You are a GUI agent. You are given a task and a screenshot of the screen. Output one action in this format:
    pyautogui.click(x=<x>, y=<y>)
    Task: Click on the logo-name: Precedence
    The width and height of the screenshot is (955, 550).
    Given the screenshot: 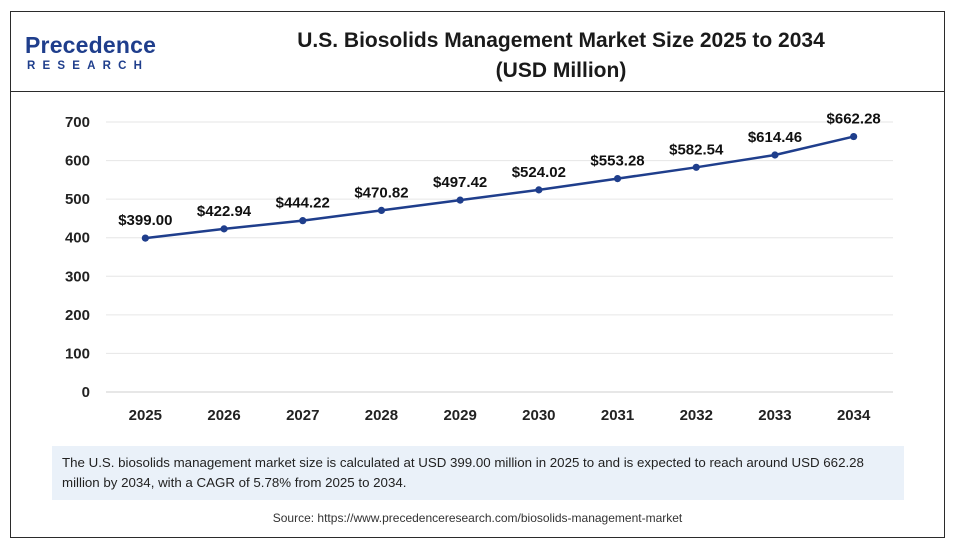 What is the action you would take?
    pyautogui.click(x=91, y=45)
    